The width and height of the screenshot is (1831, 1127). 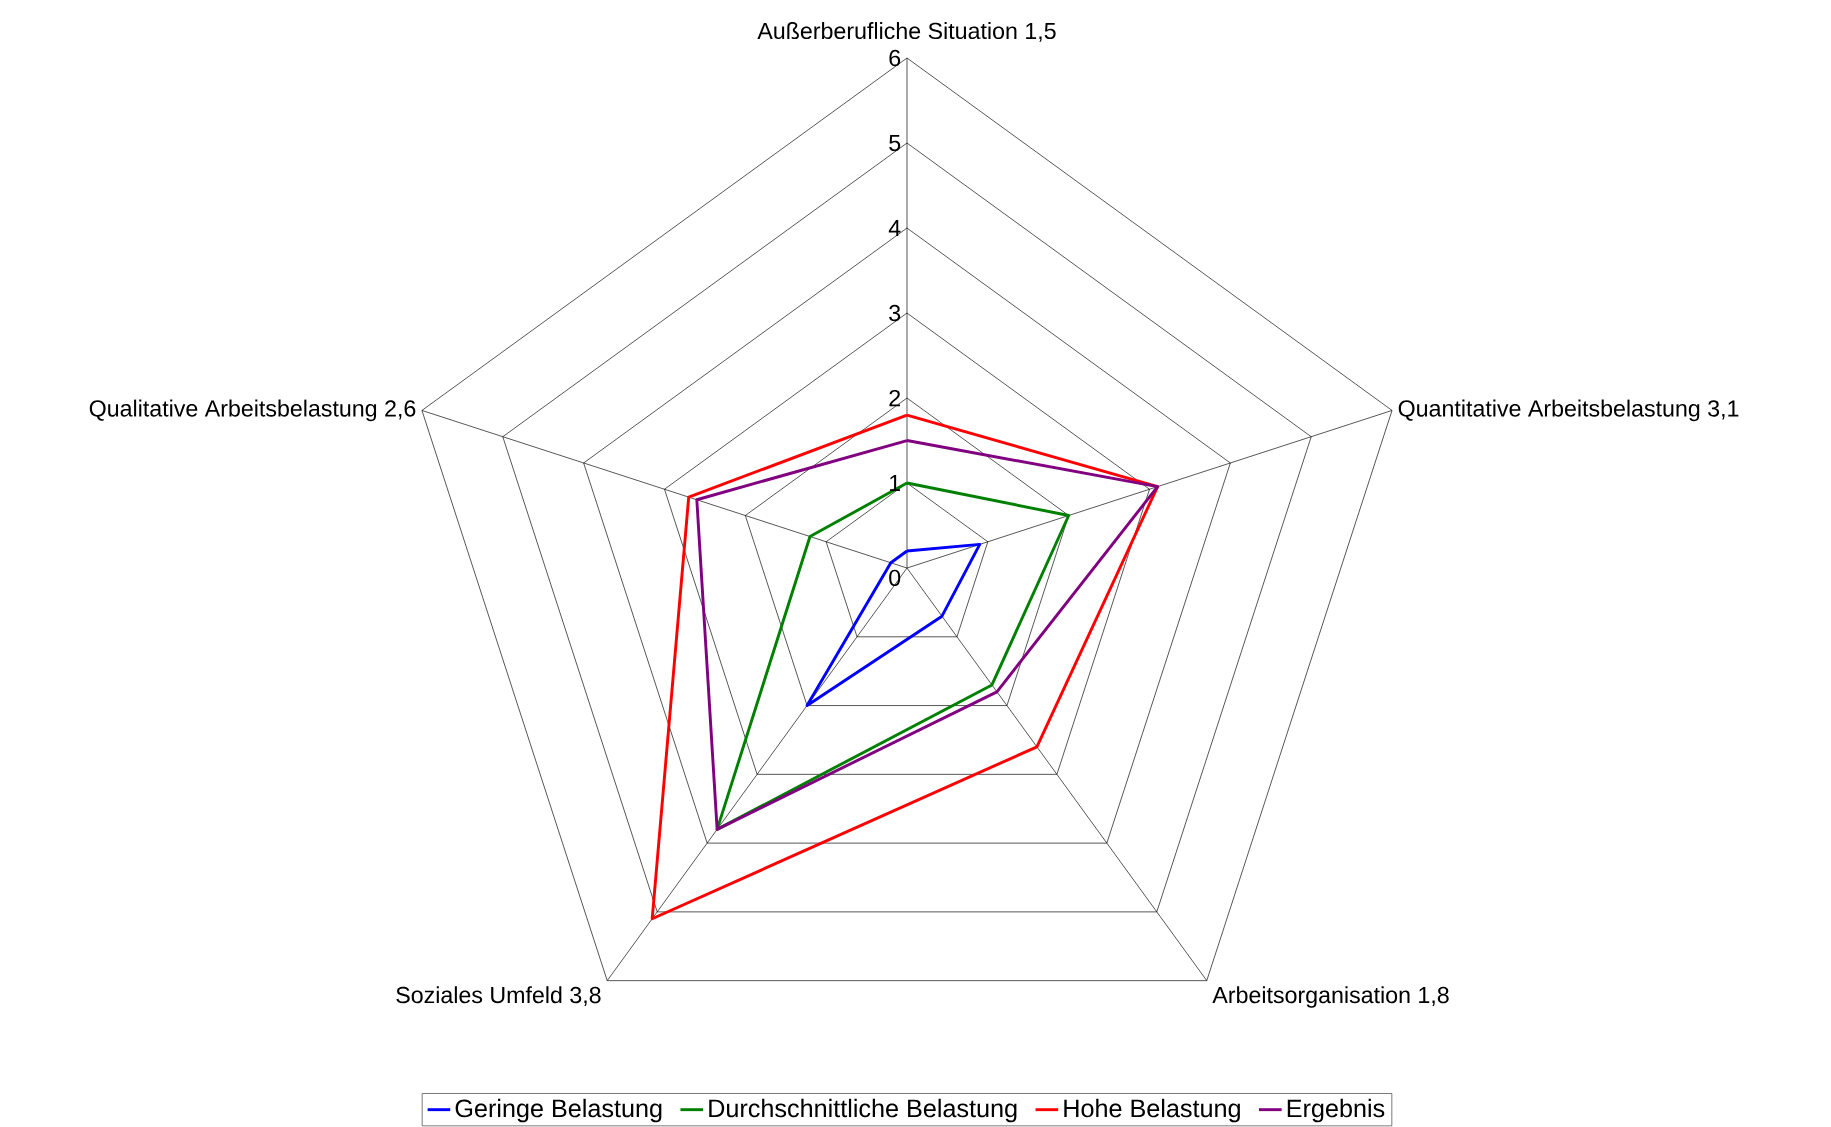 I want to click on y-tick-label: 2, so click(x=894, y=398).